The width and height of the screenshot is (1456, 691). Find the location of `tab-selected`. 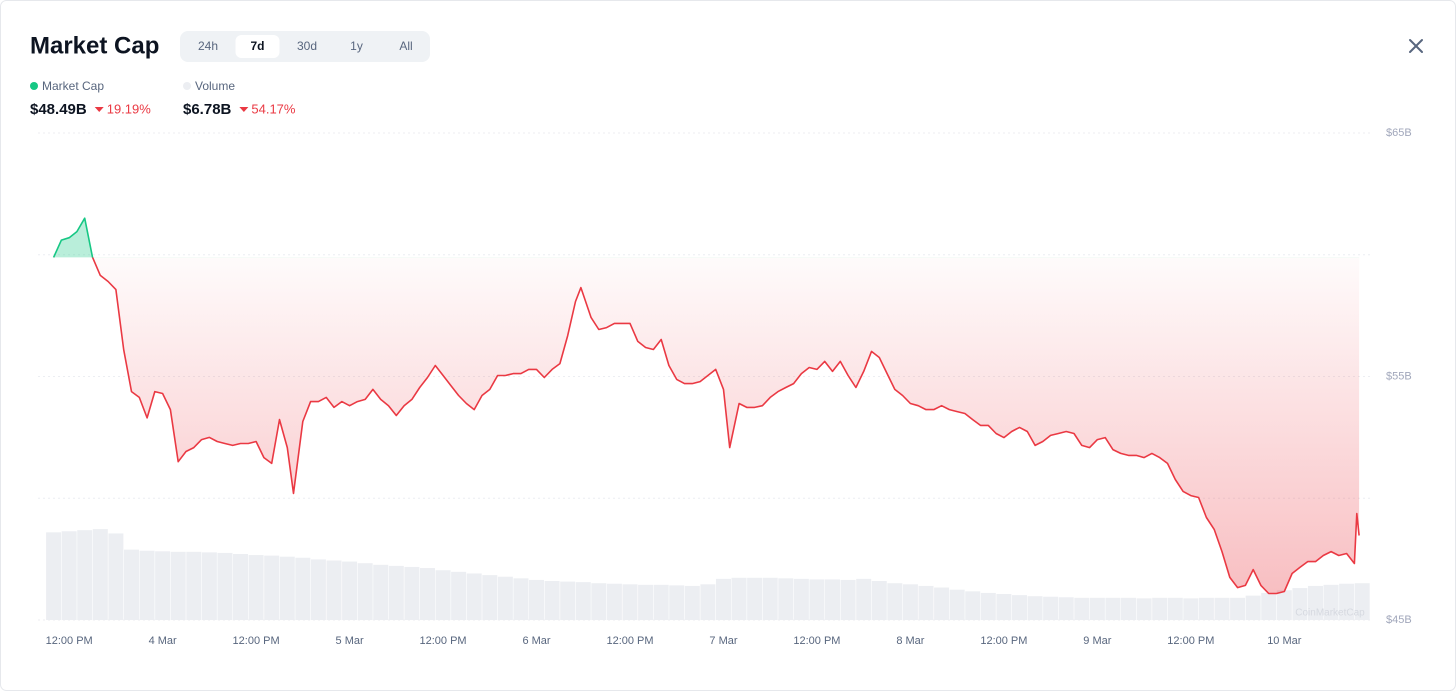

tab-selected is located at coordinates (257, 46).